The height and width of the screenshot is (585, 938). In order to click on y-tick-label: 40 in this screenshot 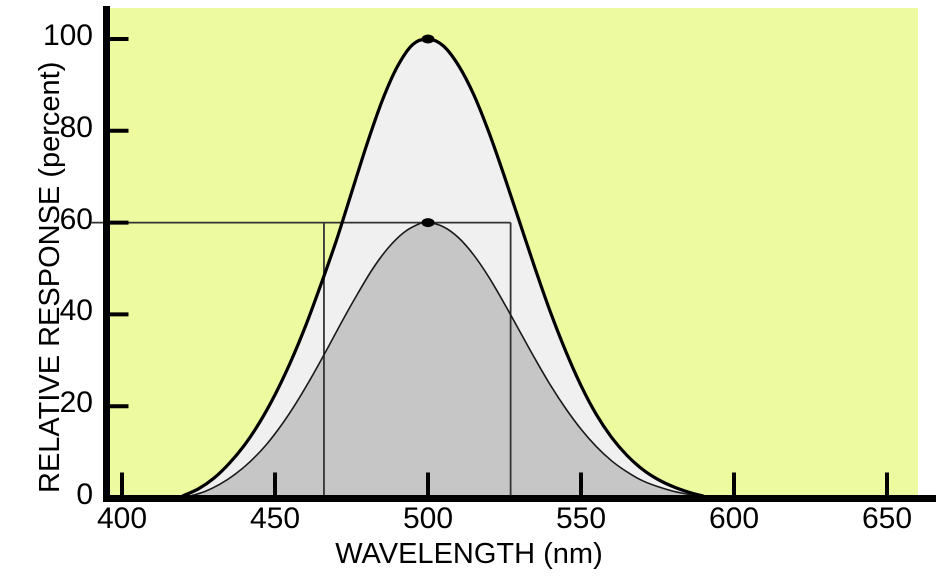, I will do `click(76, 311)`.